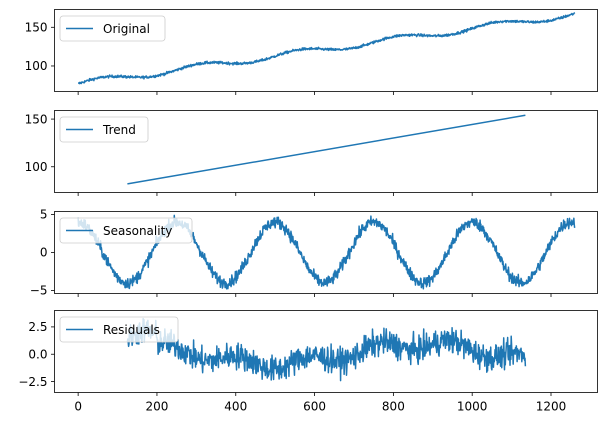 The image size is (605, 428). I want to click on original-series-line, so click(326, 48).